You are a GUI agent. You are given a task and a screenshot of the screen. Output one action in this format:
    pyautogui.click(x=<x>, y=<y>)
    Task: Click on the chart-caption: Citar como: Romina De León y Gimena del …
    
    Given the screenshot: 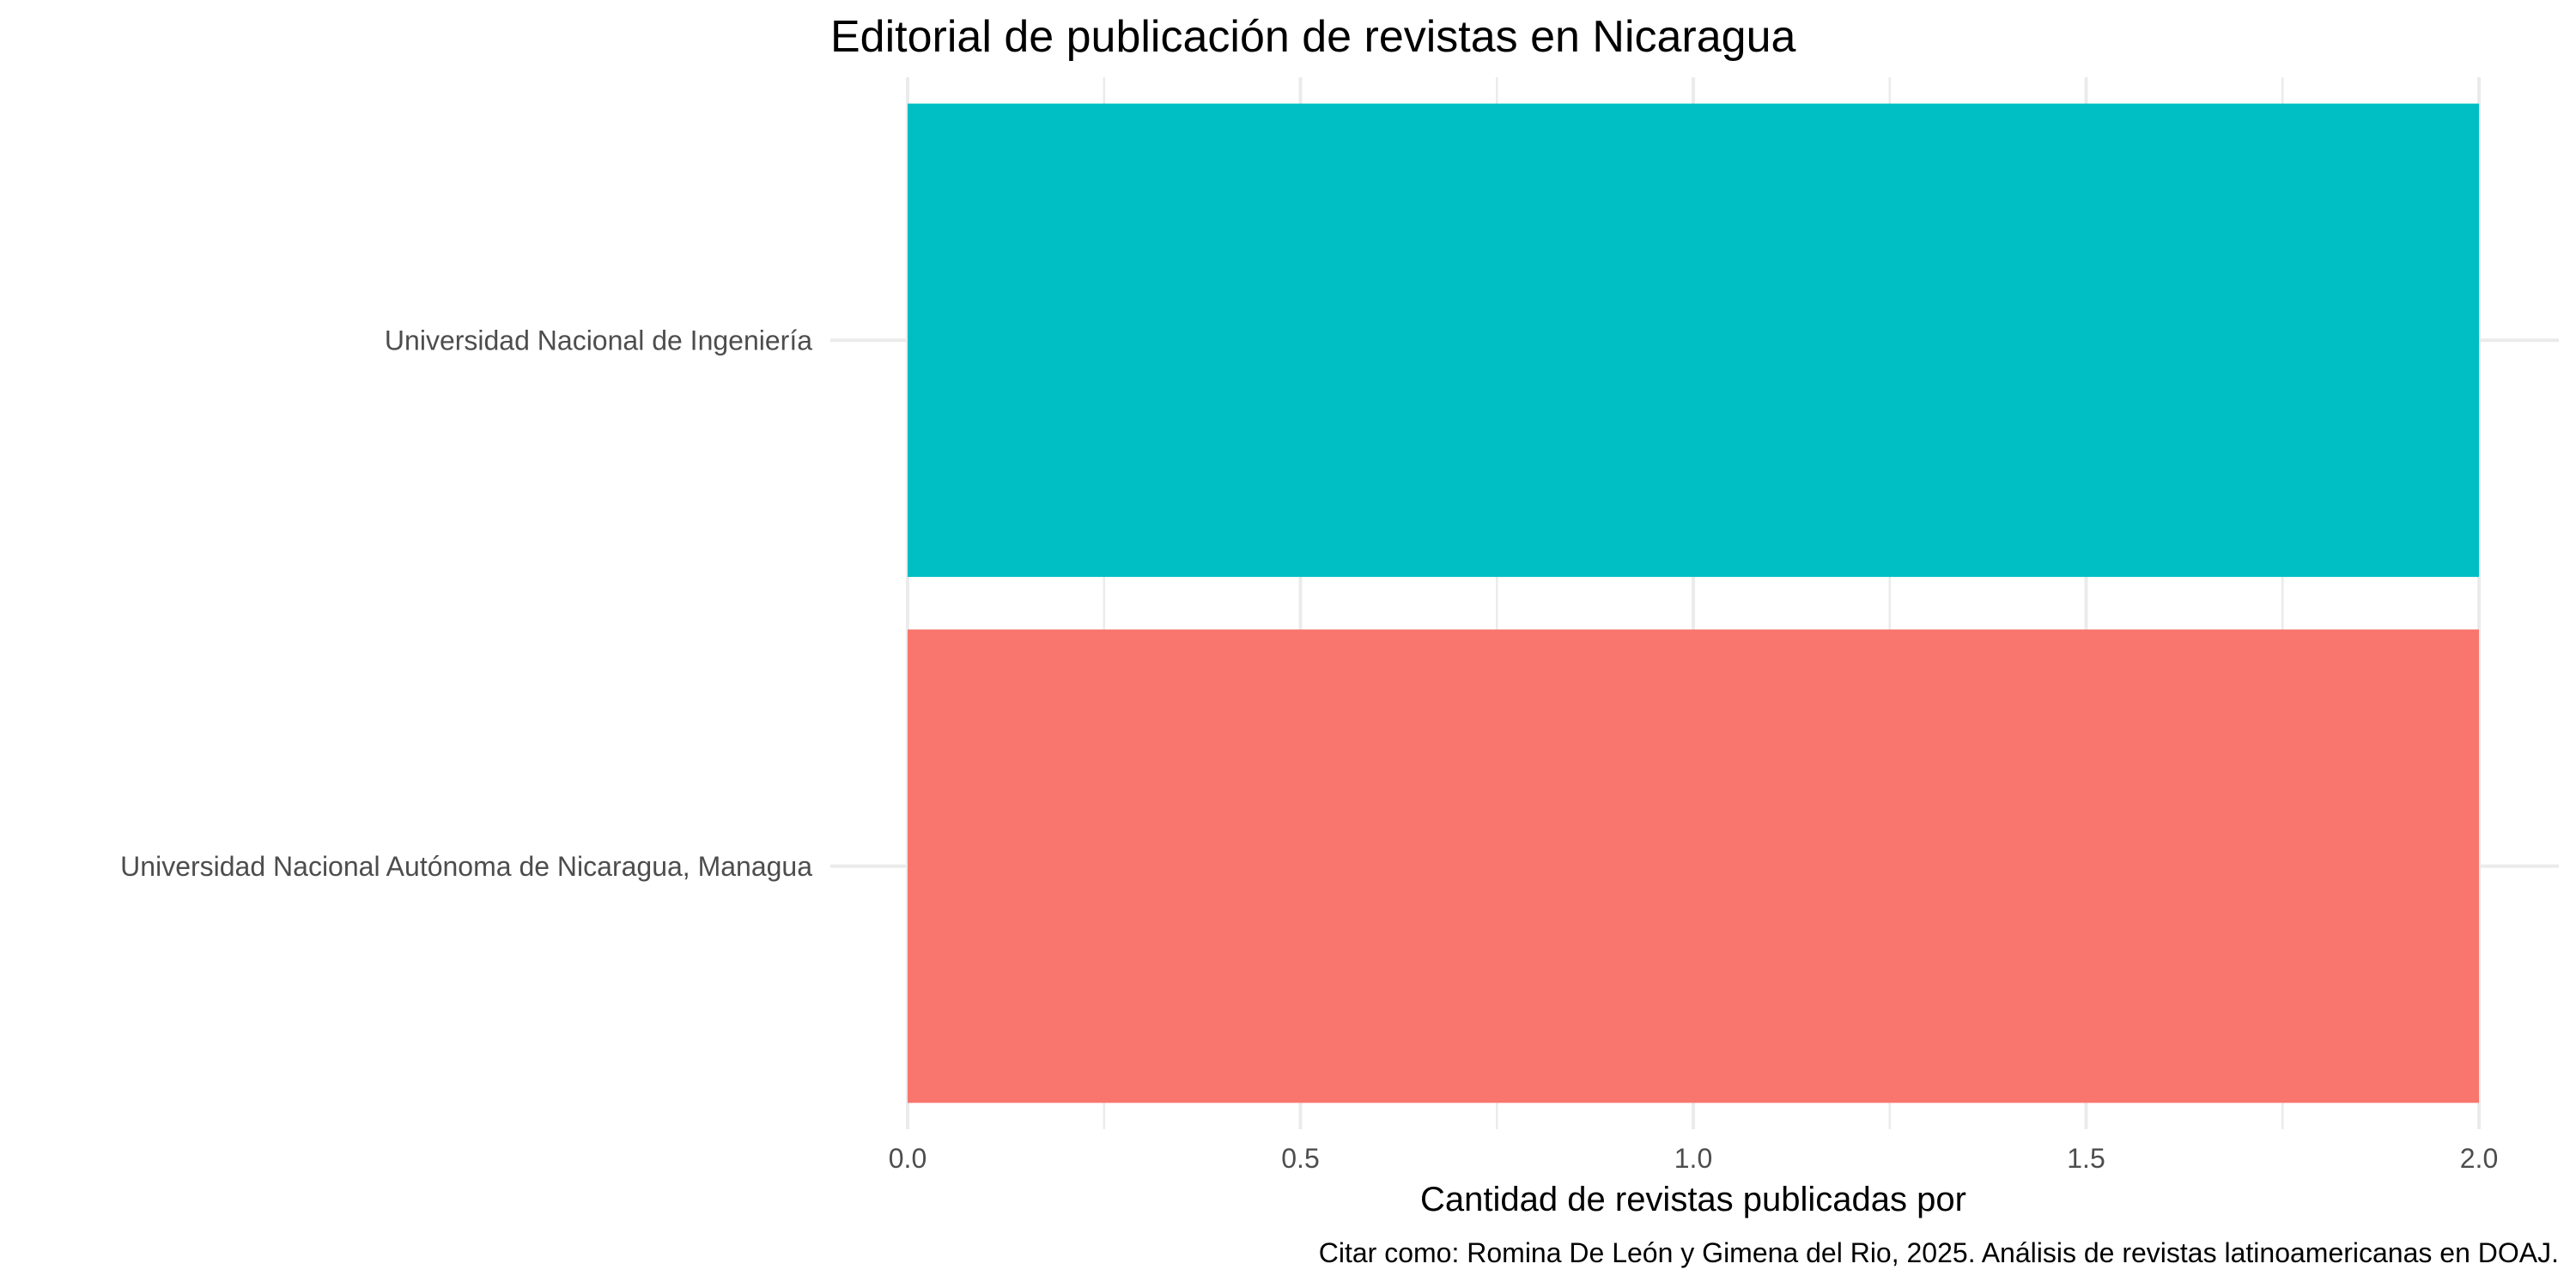 What is the action you would take?
    pyautogui.click(x=1939, y=1252)
    